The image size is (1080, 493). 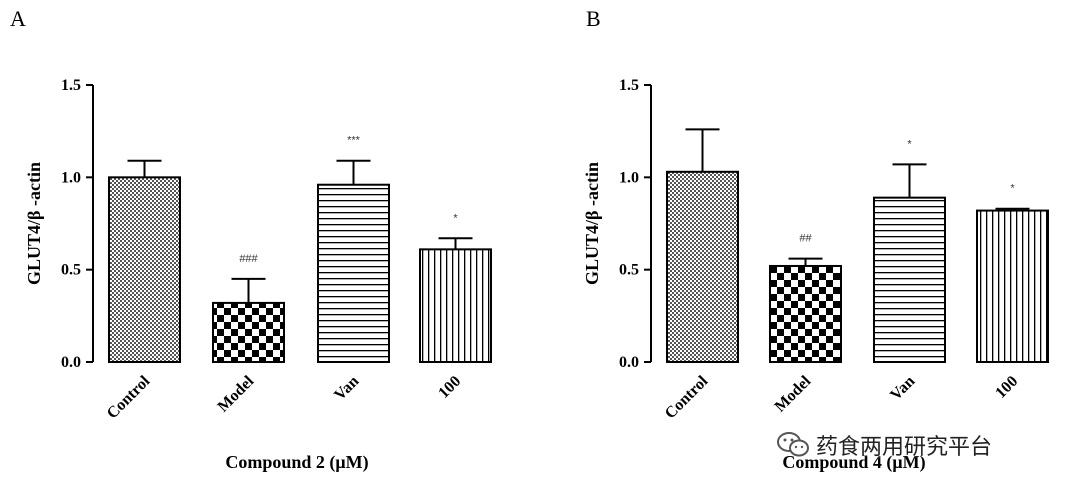 What do you see at coordinates (793, 444) in the screenshot?
I see `wechat-icon` at bounding box center [793, 444].